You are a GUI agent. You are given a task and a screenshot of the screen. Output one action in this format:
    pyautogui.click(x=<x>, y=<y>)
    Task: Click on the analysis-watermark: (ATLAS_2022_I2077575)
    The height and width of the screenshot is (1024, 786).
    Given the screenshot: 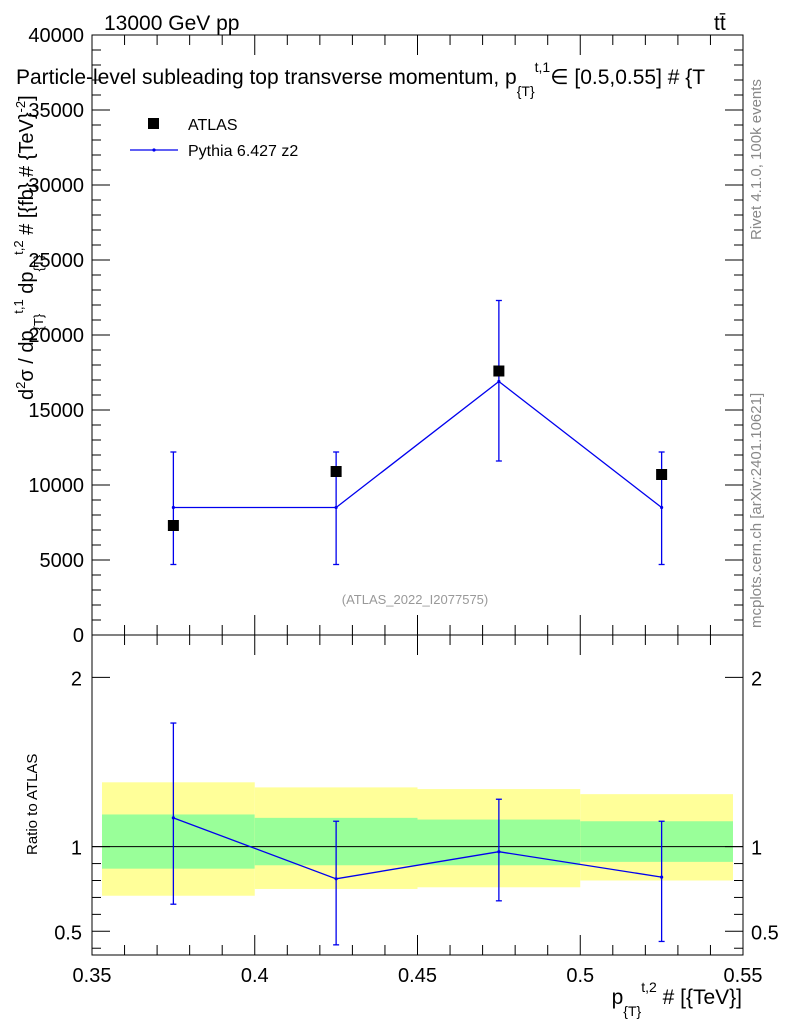 What is the action you would take?
    pyautogui.click(x=415, y=599)
    